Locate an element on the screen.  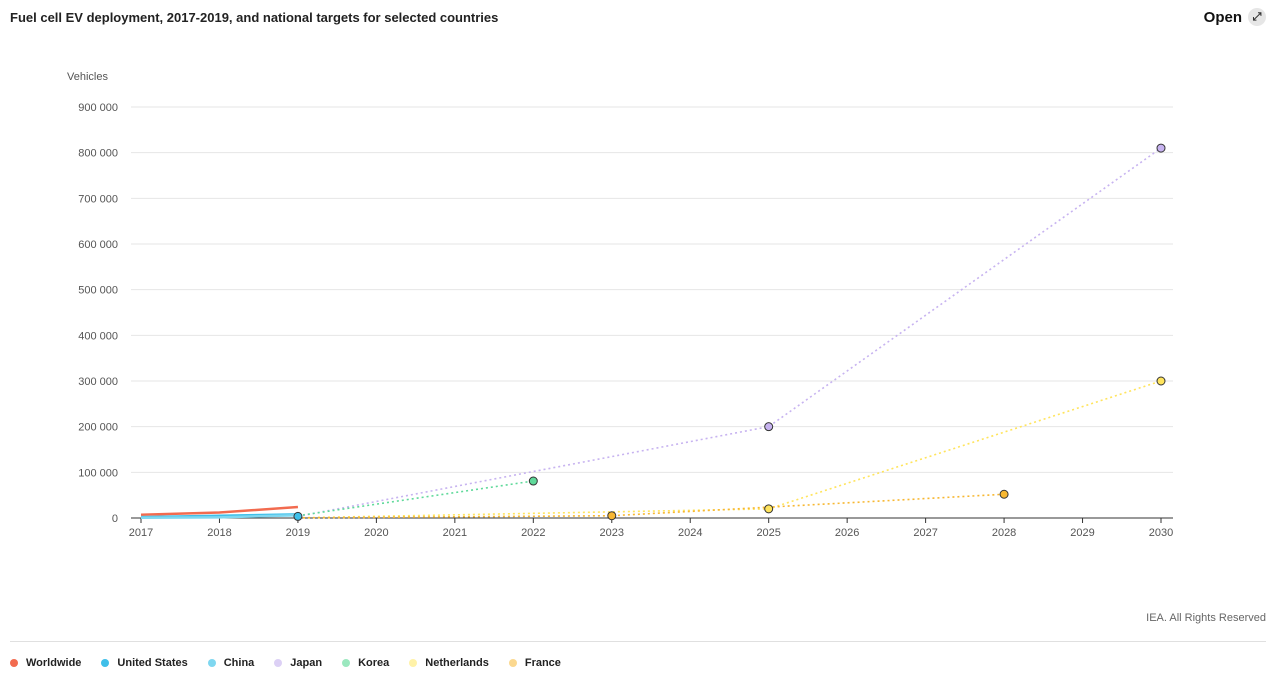
series-line-china is located at coordinates (219, 517).